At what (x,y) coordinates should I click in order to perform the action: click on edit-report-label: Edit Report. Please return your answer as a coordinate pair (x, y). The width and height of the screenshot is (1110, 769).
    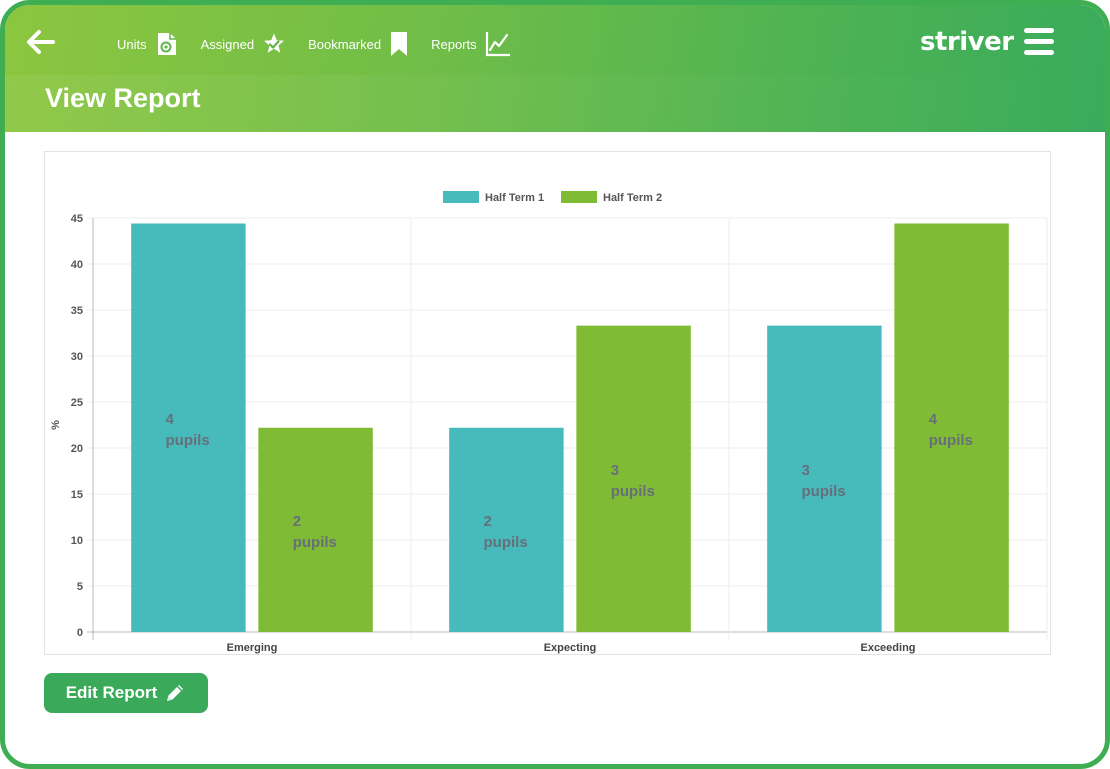
    Looking at the image, I should click on (111, 692).